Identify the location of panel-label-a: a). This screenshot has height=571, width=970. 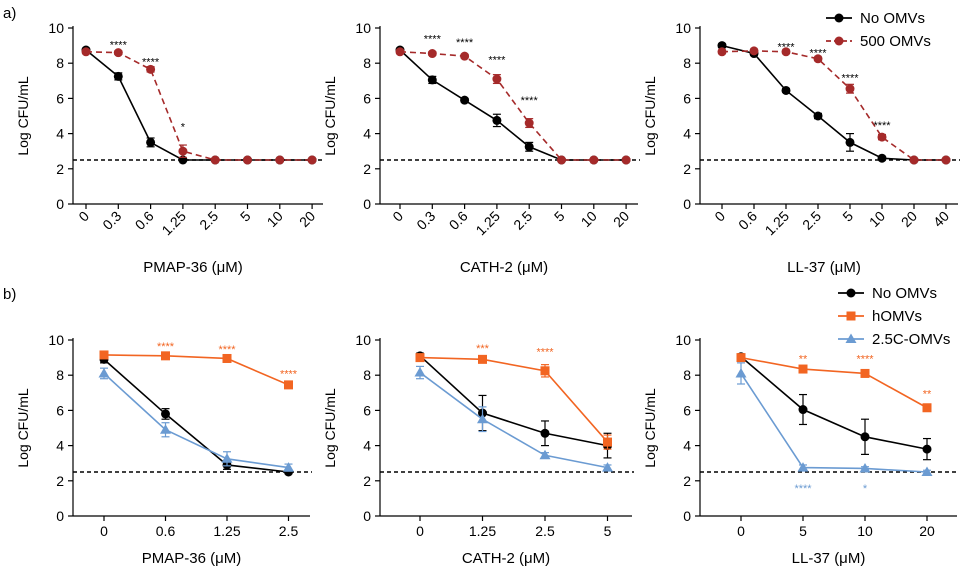
(9, 13).